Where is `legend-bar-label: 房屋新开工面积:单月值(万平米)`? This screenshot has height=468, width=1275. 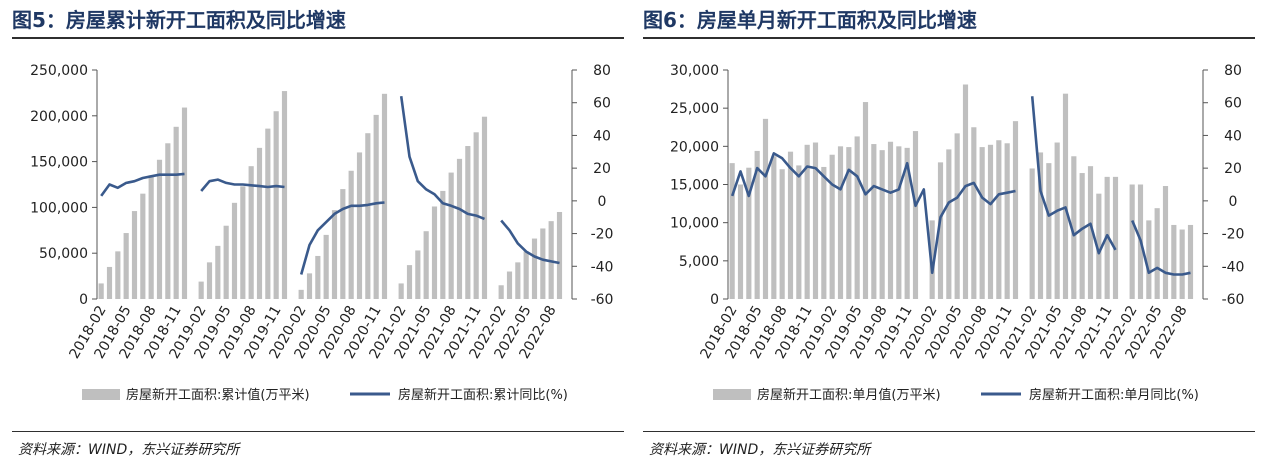 legend-bar-label: 房屋新开工面积:单月值(万平米) is located at coordinates (849, 395).